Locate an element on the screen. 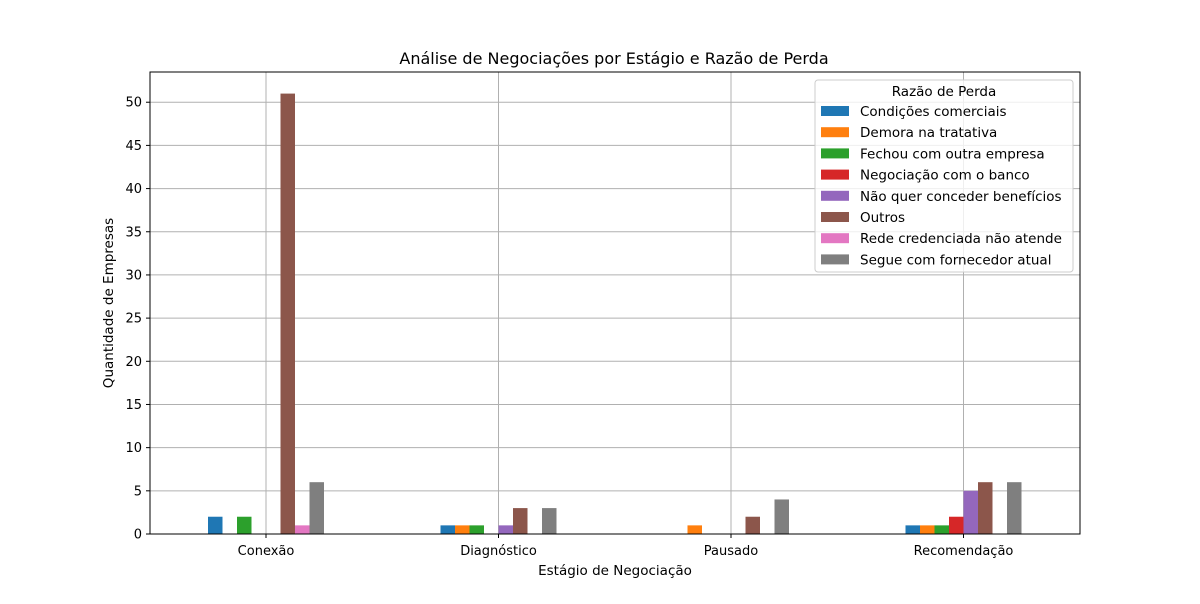 This screenshot has width=1200, height=604. legend-title: Razão de Perda is located at coordinates (944, 92).